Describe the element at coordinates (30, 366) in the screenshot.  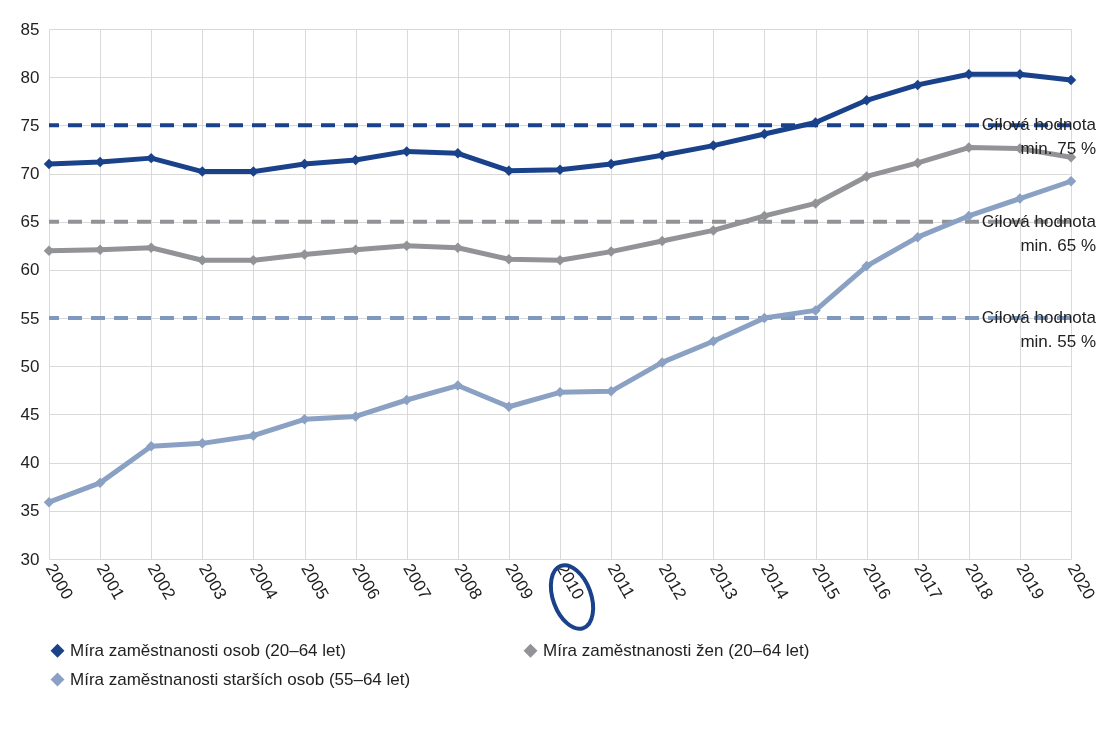
I see `y-tick-label: 50` at that location.